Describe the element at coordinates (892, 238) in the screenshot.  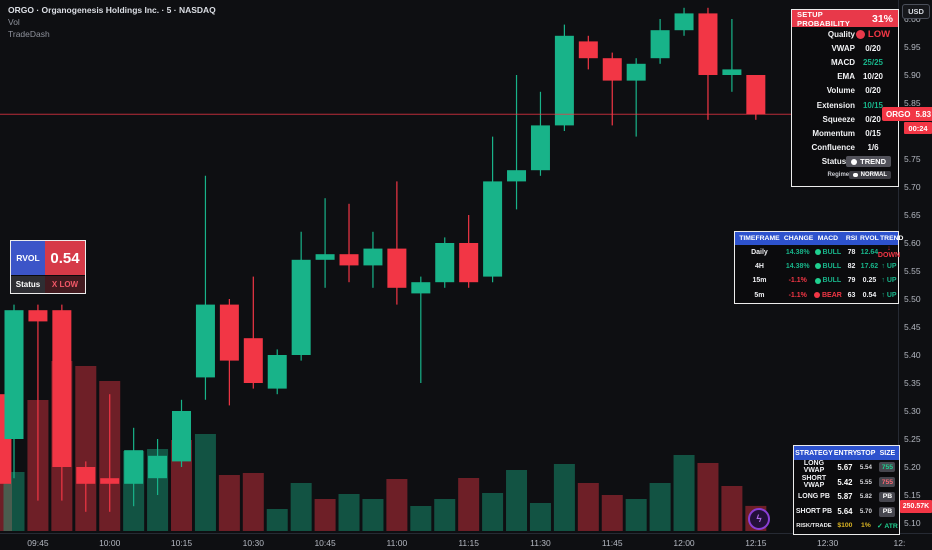
I see `timeframe-header-cell: TREND` at that location.